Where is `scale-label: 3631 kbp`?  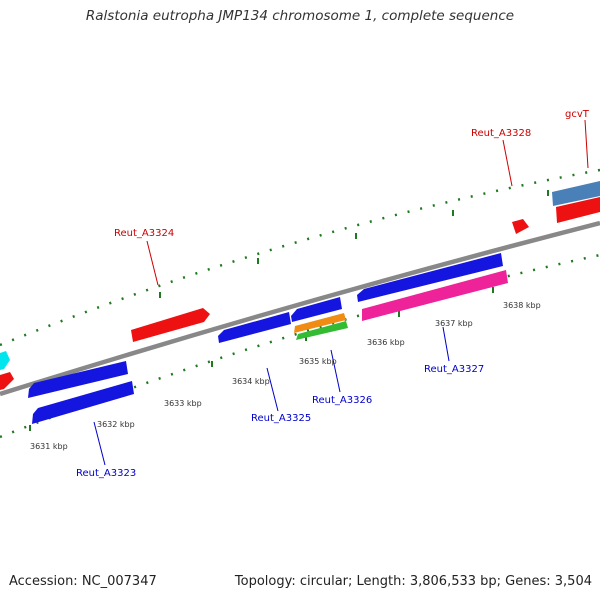
scale-label: 3631 kbp is located at coordinates (49, 446).